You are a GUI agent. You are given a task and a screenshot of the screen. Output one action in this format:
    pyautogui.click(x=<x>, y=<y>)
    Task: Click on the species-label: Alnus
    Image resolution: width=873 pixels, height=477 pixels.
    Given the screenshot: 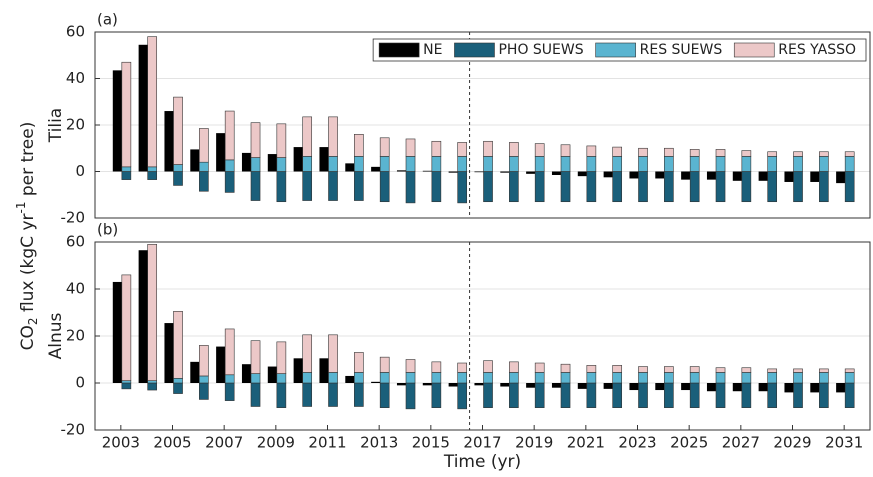 What is the action you would take?
    pyautogui.click(x=56, y=335)
    